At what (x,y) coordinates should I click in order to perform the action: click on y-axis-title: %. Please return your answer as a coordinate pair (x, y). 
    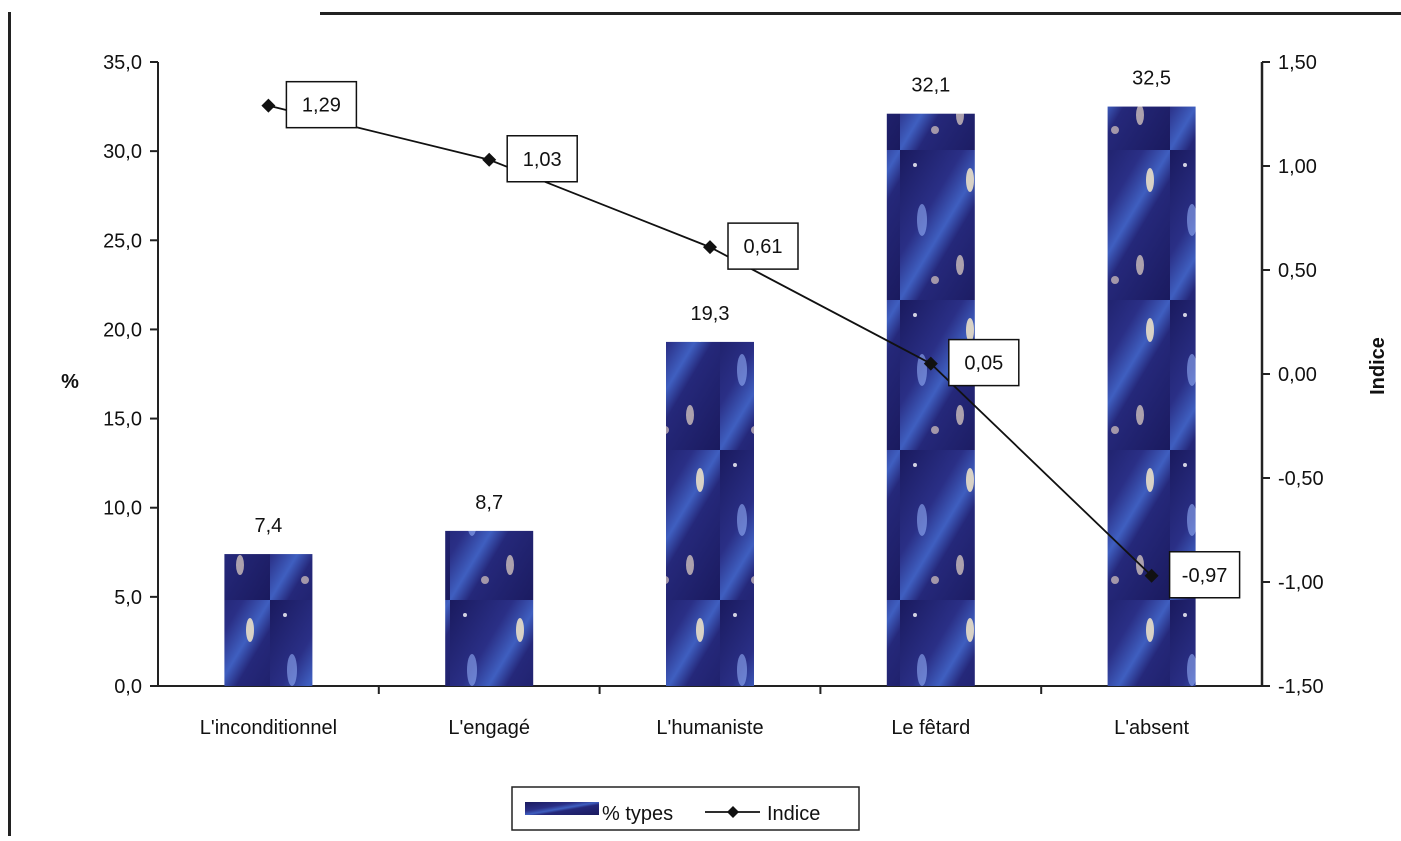
    Looking at the image, I should click on (70, 382).